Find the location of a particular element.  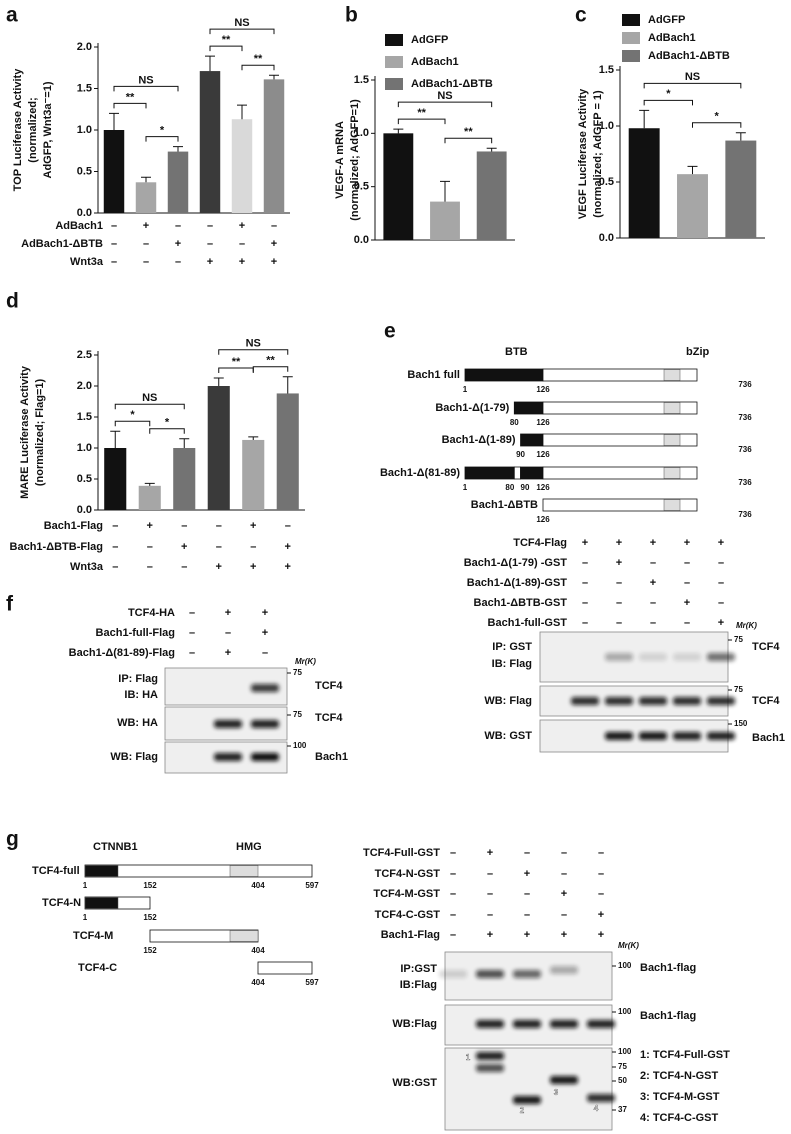

domain-box is located at coordinates (672, 473).